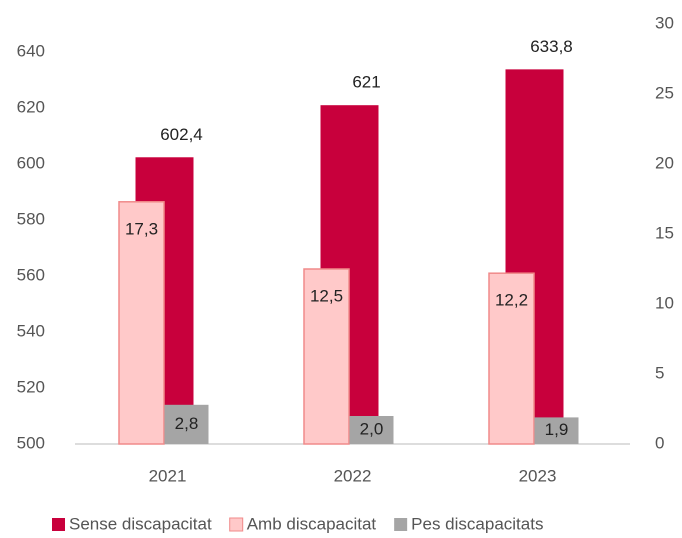 The width and height of the screenshot is (682, 538). Describe the element at coordinates (664, 232) in the screenshot. I see `y2-tick-label: 15` at that location.